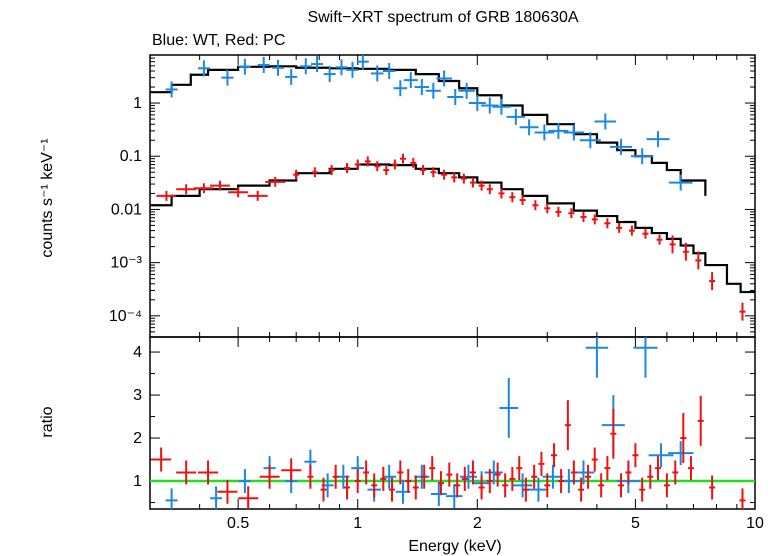 The width and height of the screenshot is (779, 556). I want to click on chart-title: Swift−XRT spectrum of GRB 180630A, so click(442, 17).